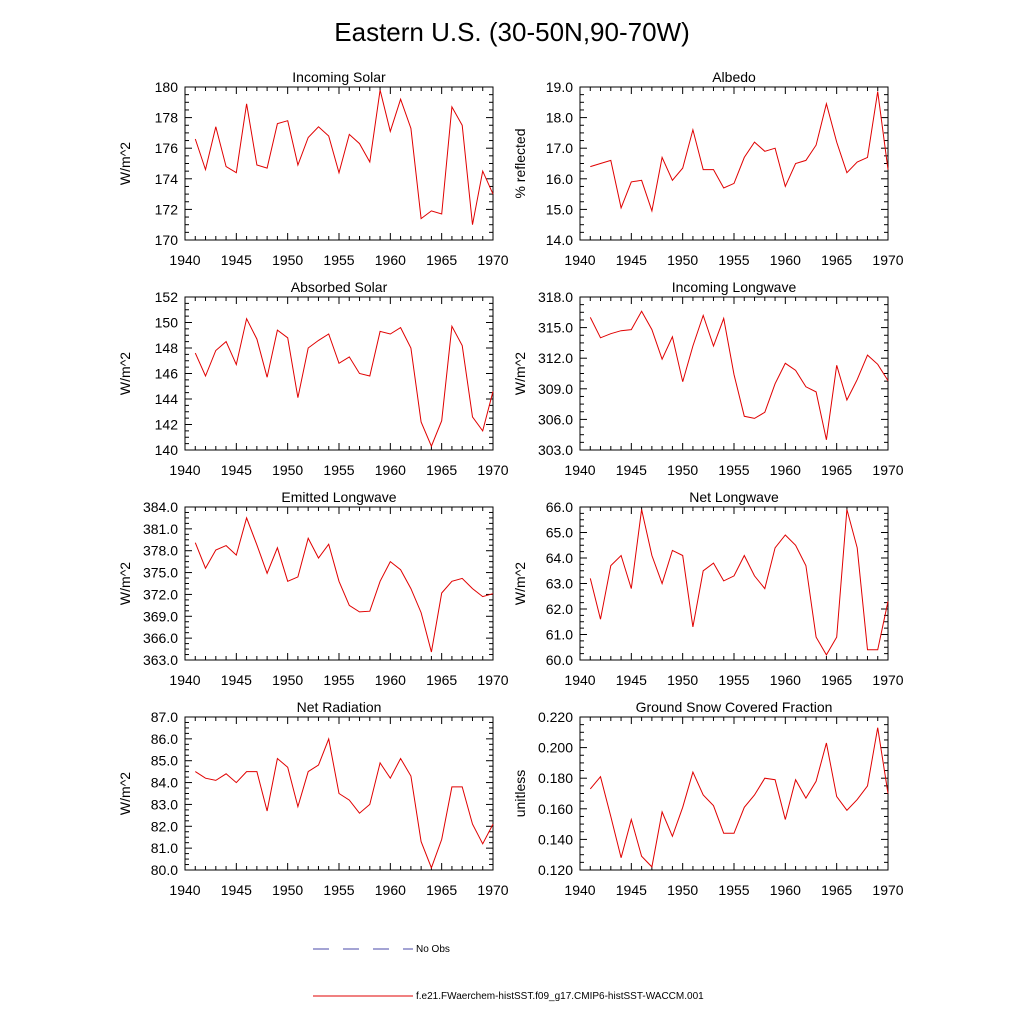 This screenshot has height=1024, width=1024. I want to click on y-tick-label: 85.0, so click(164, 761).